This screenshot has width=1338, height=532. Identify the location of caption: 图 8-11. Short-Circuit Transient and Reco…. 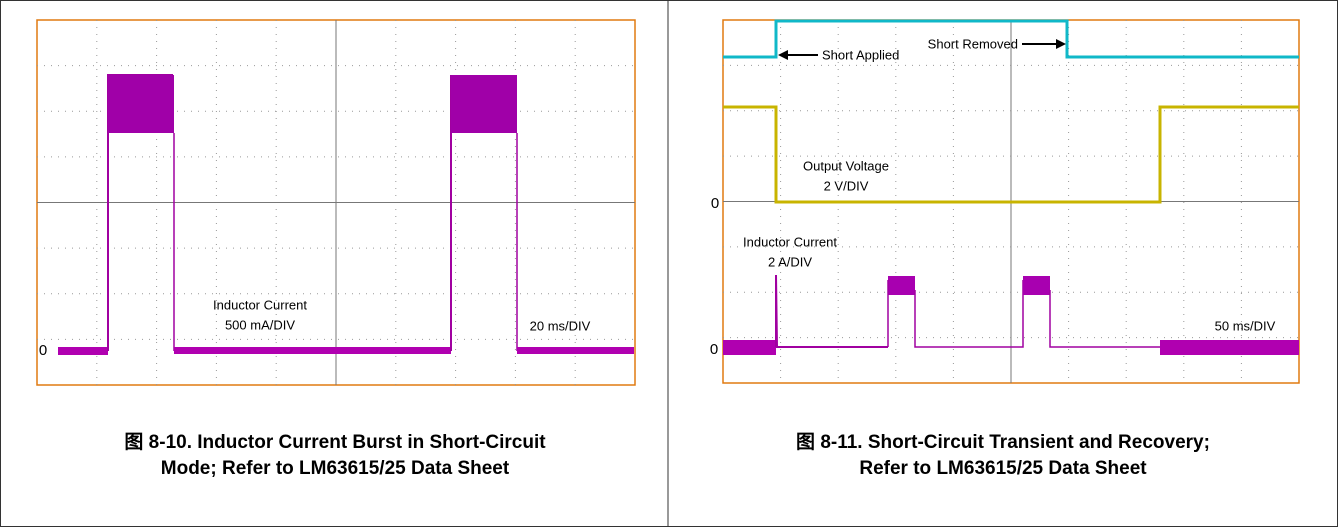
(1003, 442).